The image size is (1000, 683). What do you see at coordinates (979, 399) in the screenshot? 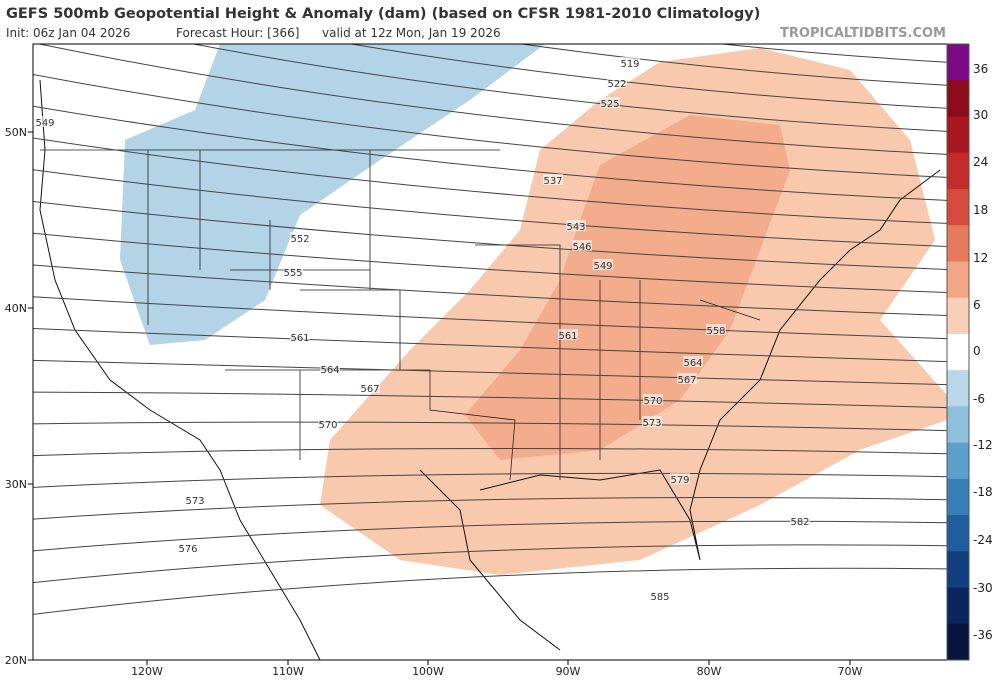
I see `colorbar-label: -6` at bounding box center [979, 399].